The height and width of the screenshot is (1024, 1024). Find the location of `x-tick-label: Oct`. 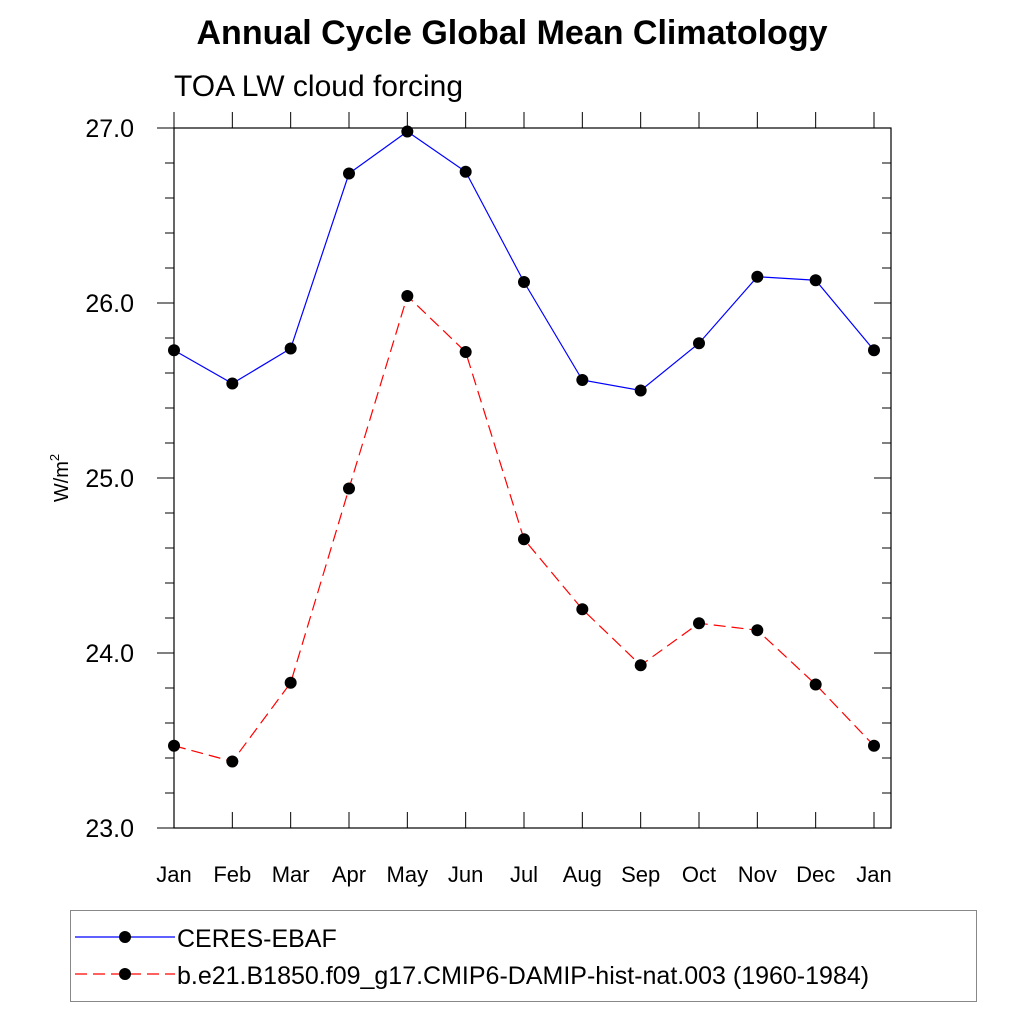

x-tick-label: Oct is located at coordinates (699, 874).